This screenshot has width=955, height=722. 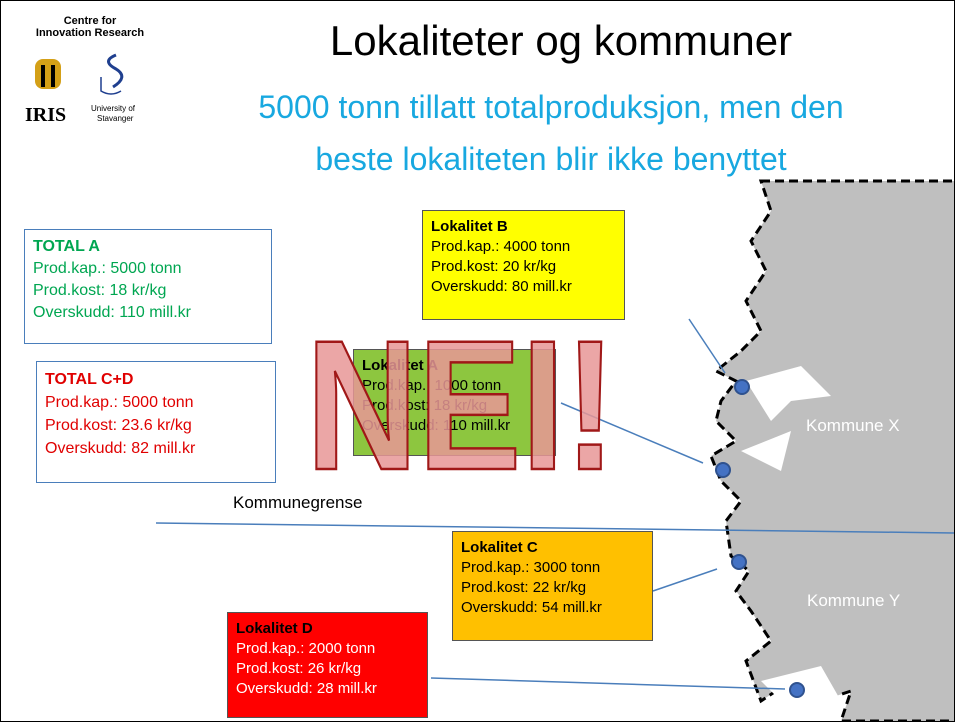 I want to click on region-label: Kommune Y, so click(x=854, y=600).